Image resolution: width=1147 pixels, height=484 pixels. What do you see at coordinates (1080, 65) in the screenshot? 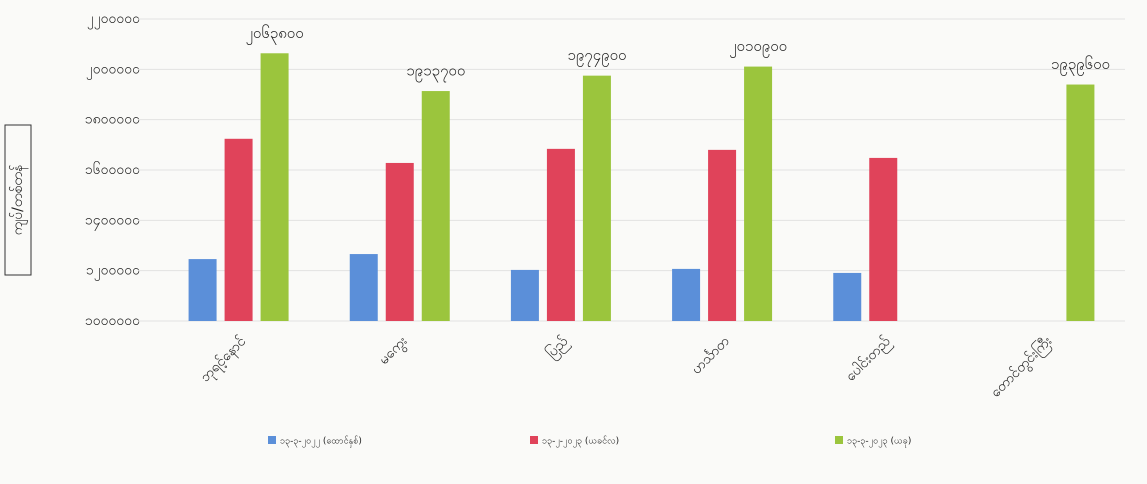
I see `data-label: ၁၉၃၉၆၀၀` at bounding box center [1080, 65].